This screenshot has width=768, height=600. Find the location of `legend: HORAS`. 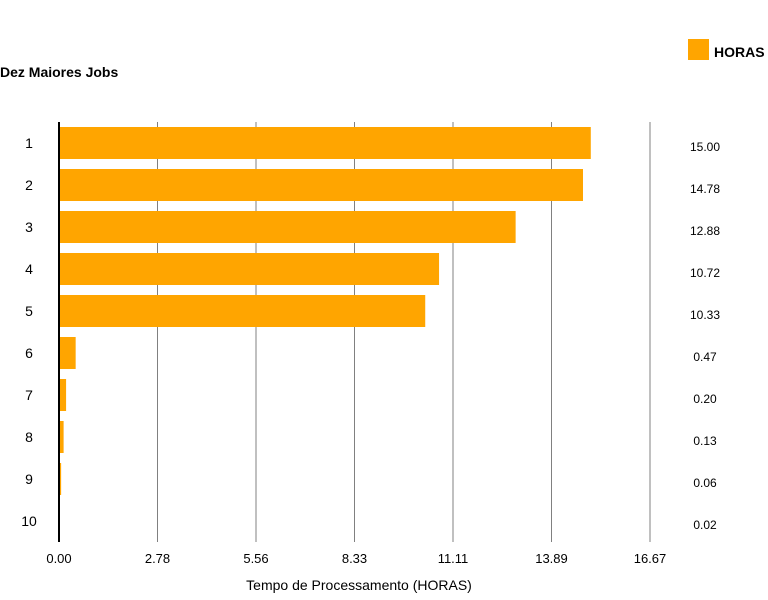

legend: HORAS is located at coordinates (726, 49).